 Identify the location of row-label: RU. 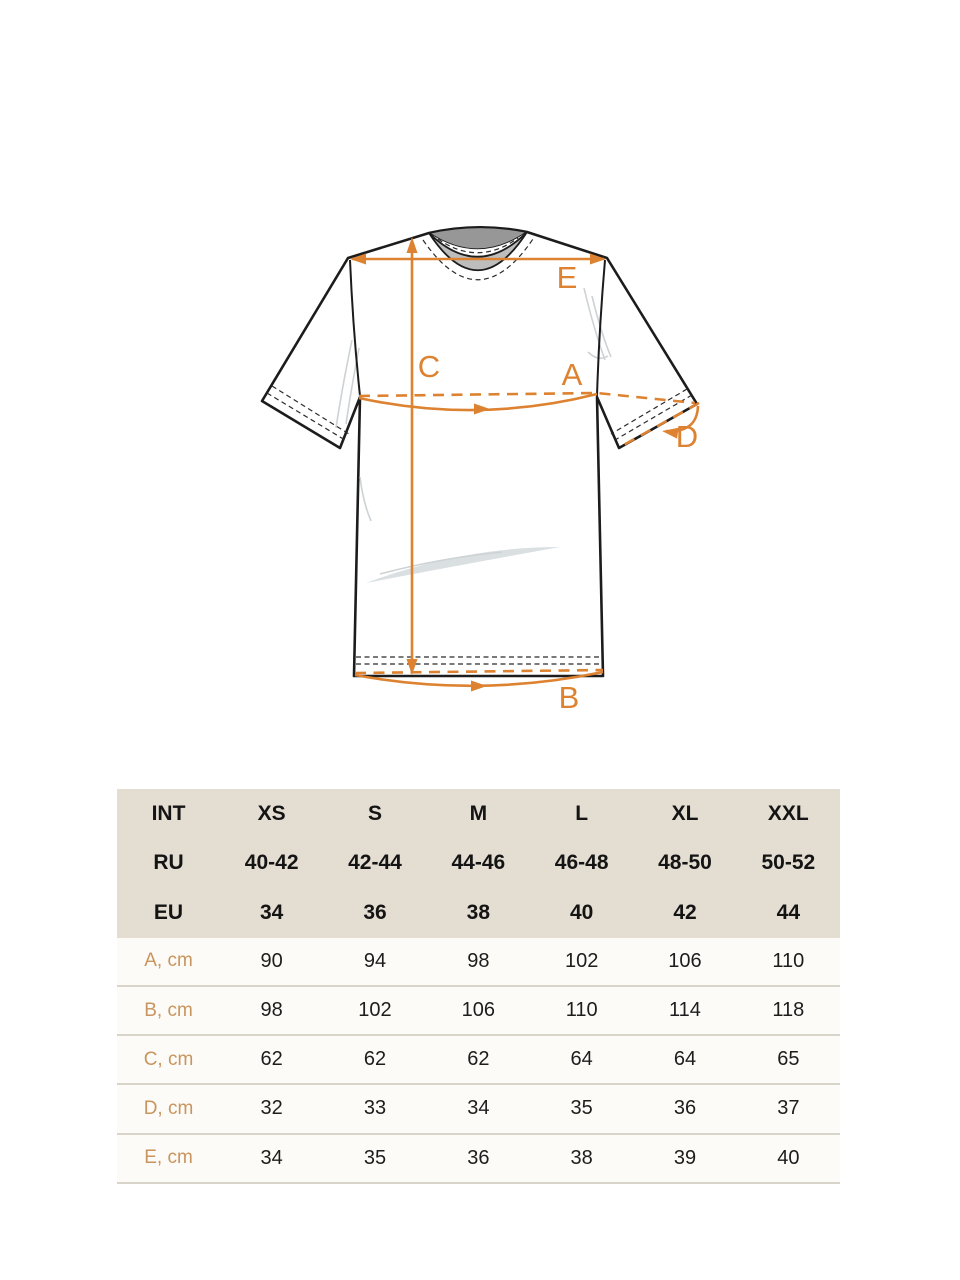
(168, 863).